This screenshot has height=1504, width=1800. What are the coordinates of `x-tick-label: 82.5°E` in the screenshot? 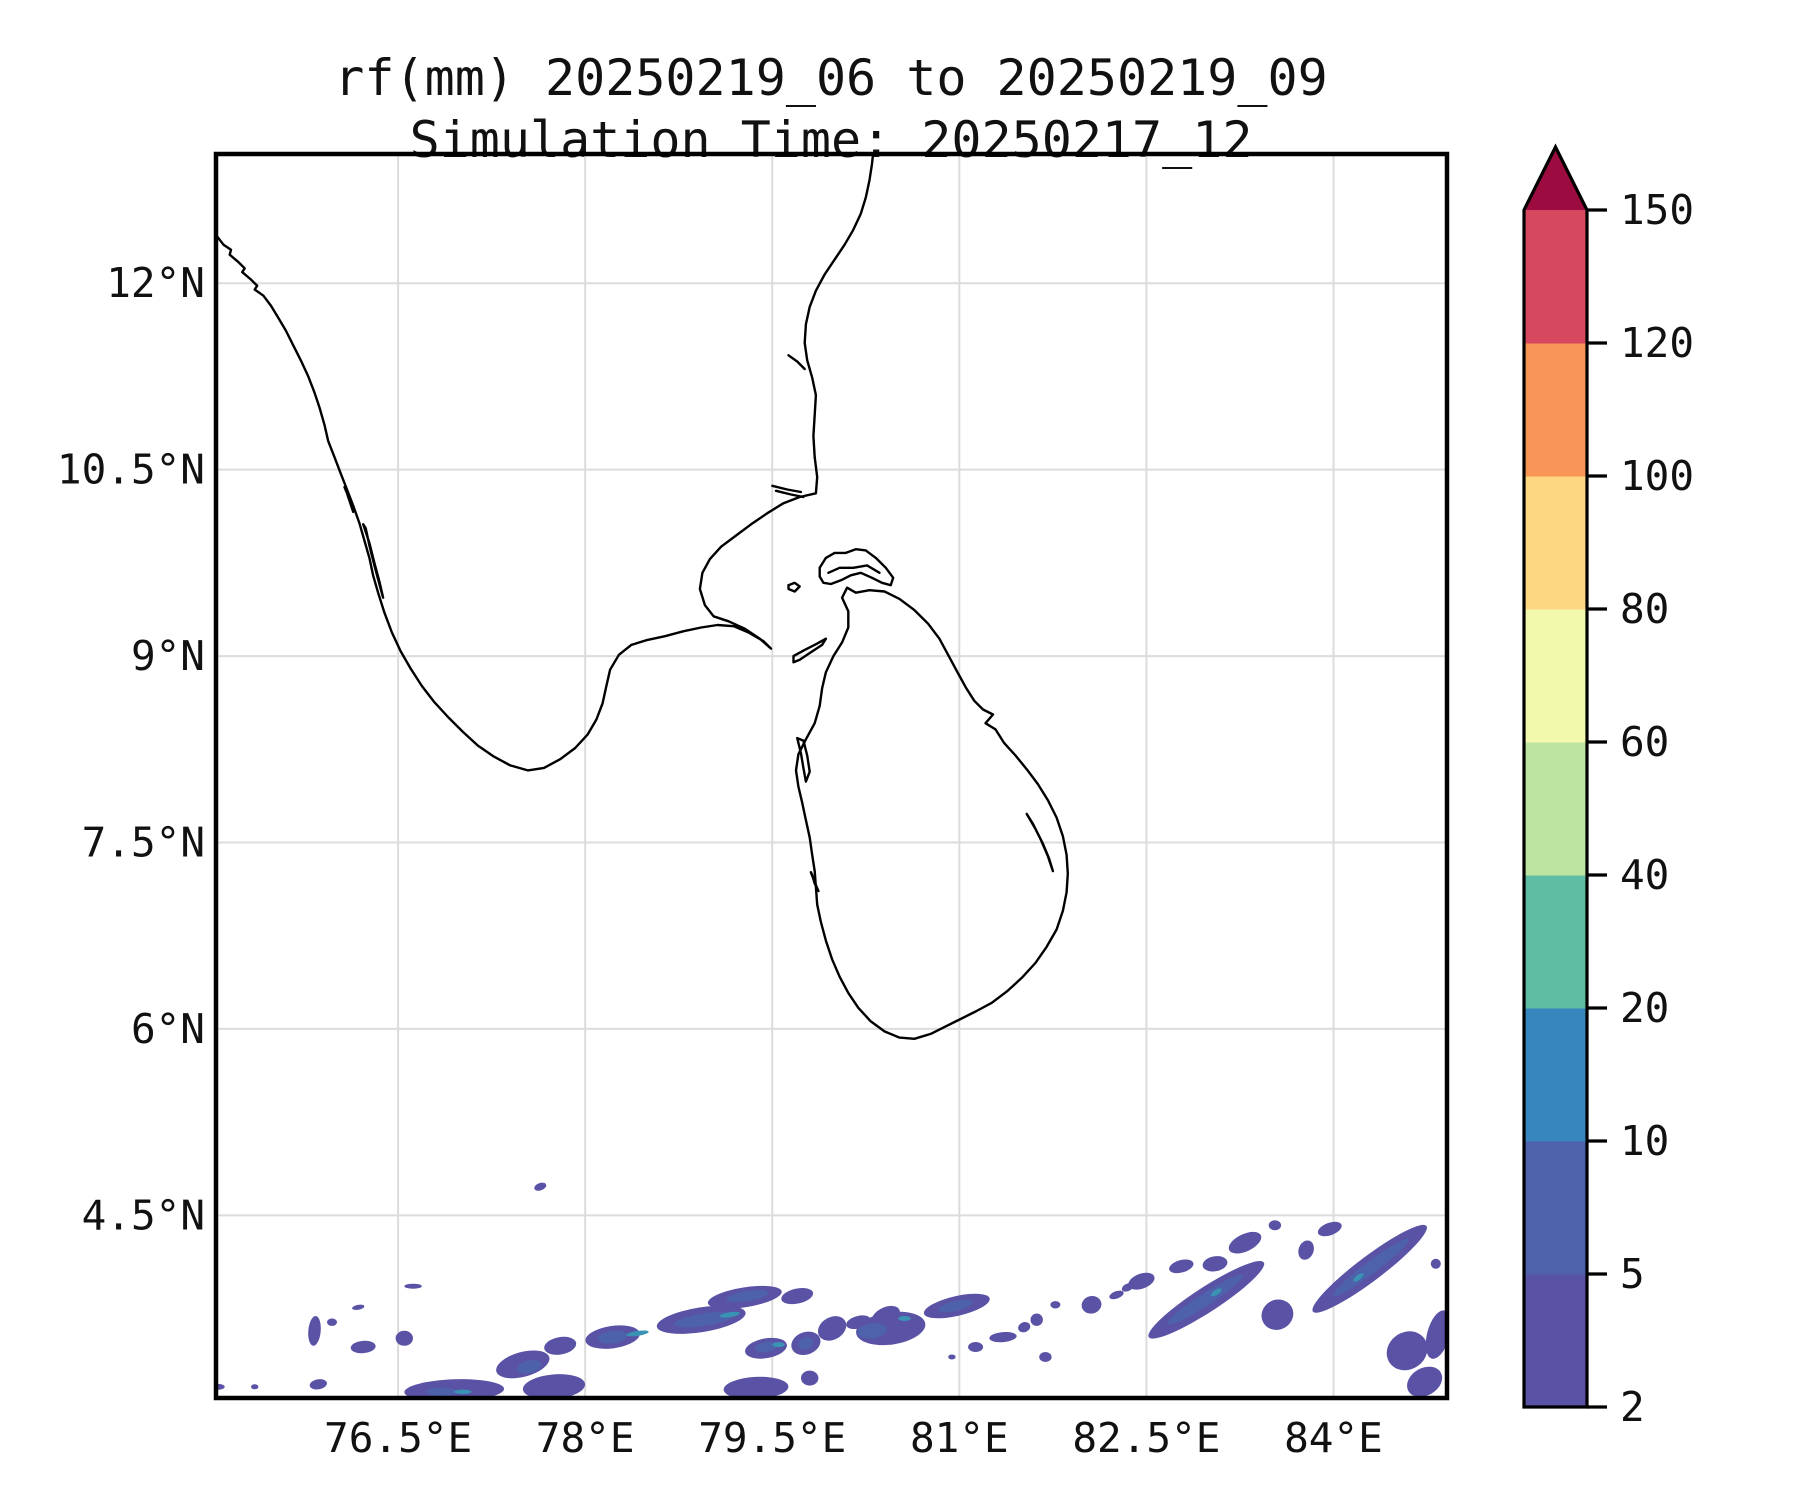 It's located at (1146, 1438).